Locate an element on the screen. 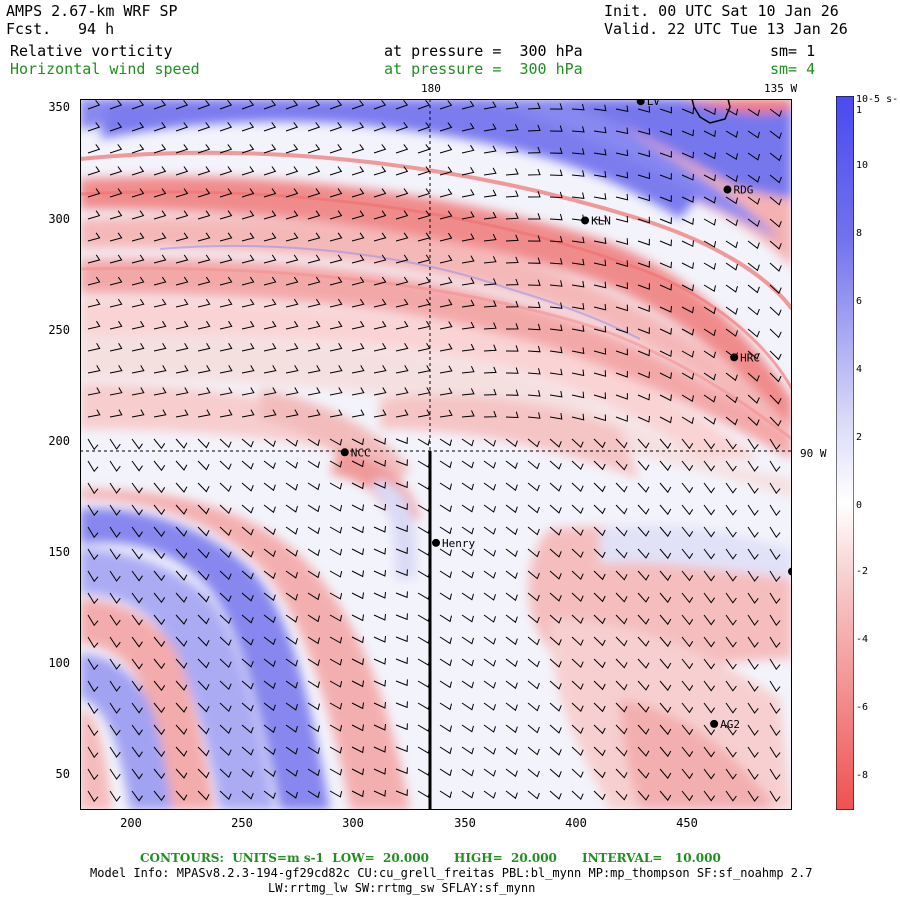  field1-smoothing: sm= 1 is located at coordinates (793, 51).